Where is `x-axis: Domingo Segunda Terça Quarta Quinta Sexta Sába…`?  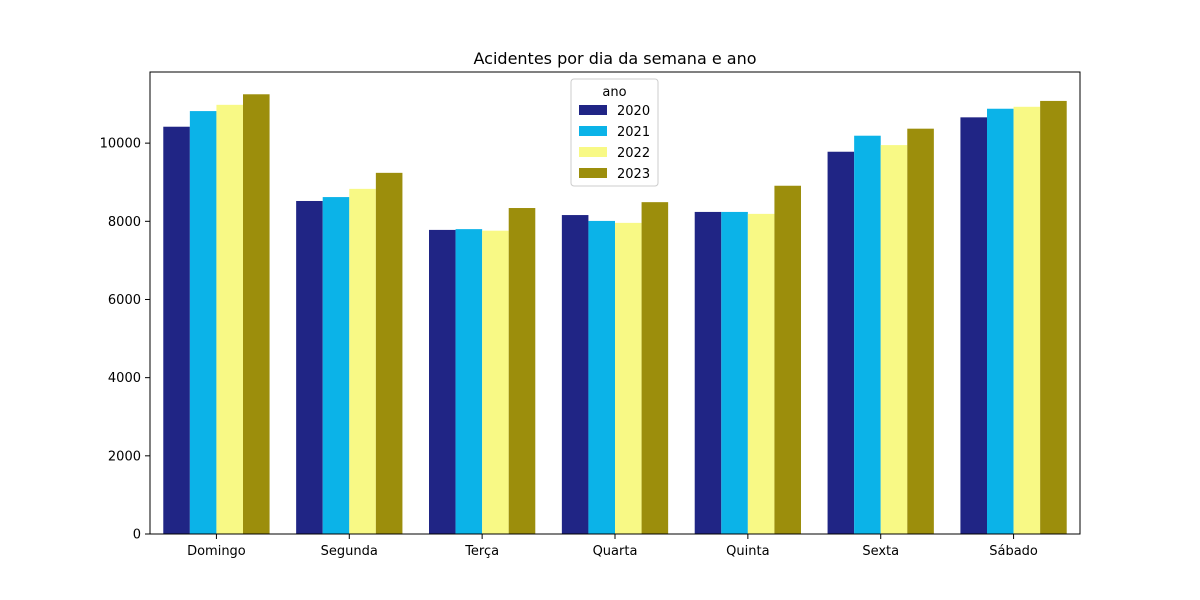 x-axis: Domingo Segunda Terça Quarta Quinta Sexta Sába… is located at coordinates (612, 546).